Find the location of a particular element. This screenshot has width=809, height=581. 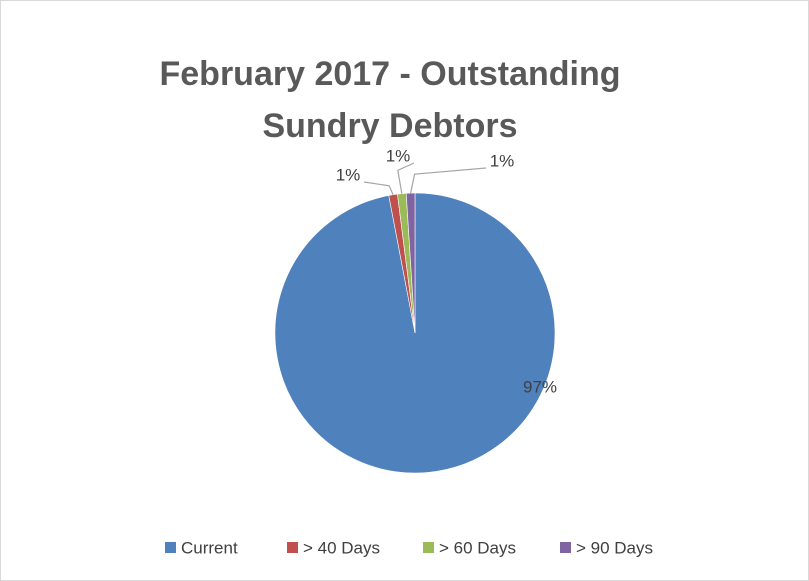

legend-label: > 40 Days is located at coordinates (341, 547).